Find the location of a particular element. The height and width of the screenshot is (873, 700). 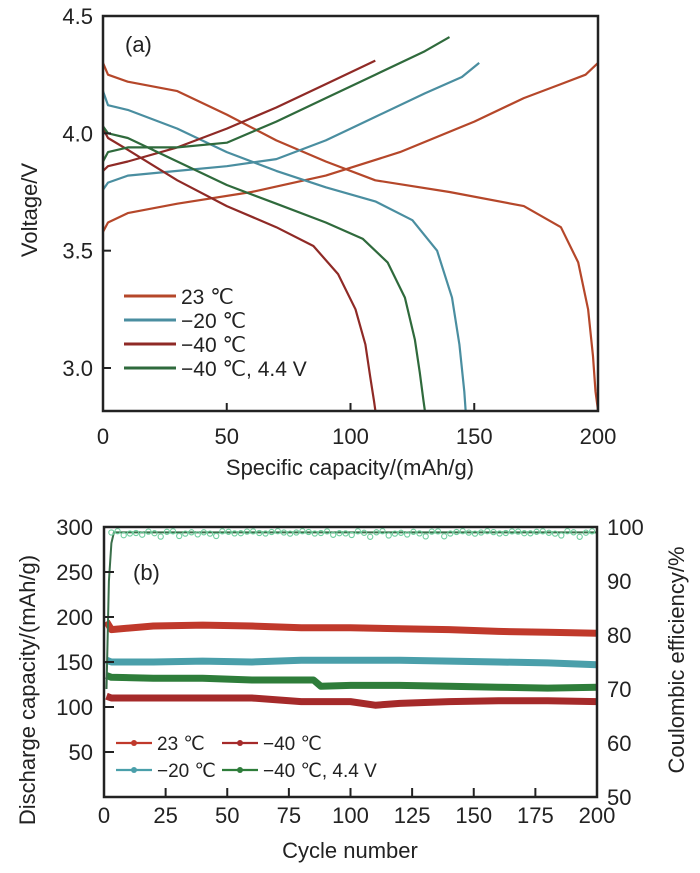

y2-tick-label: 90 is located at coordinates (619, 581).